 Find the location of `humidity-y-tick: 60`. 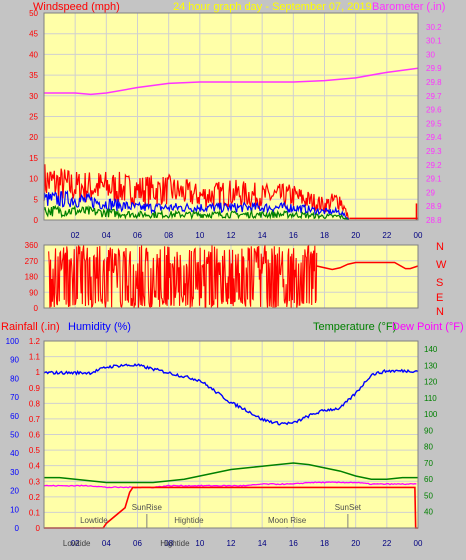

humidity-y-tick: 60 is located at coordinates (14, 416).